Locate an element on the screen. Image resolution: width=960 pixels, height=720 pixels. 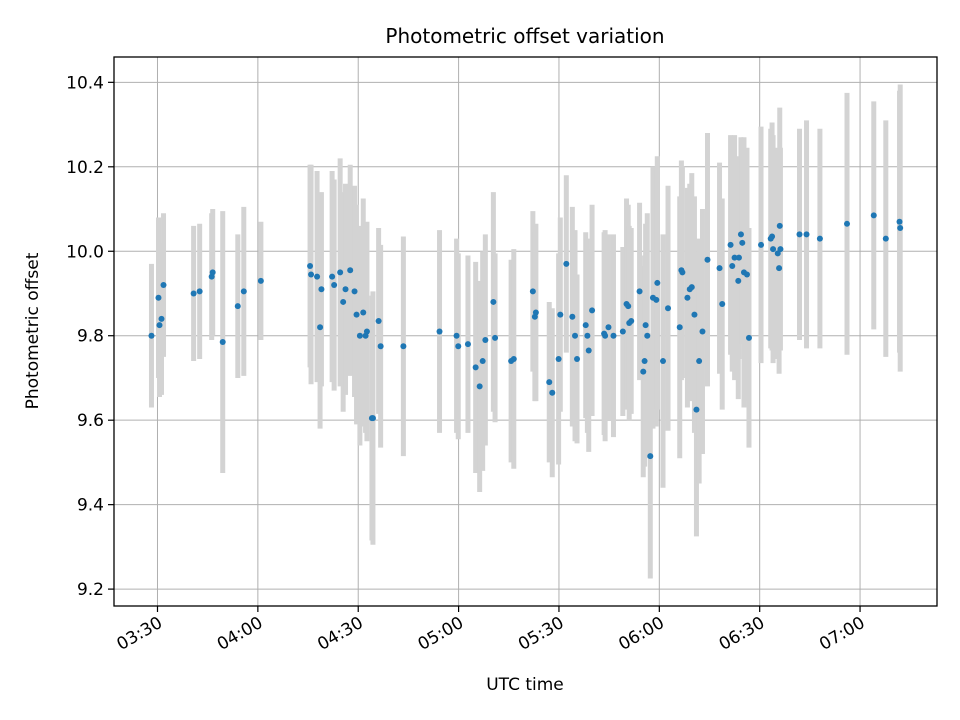
y-tick-label: 9.8 is located at coordinates (90, 337).